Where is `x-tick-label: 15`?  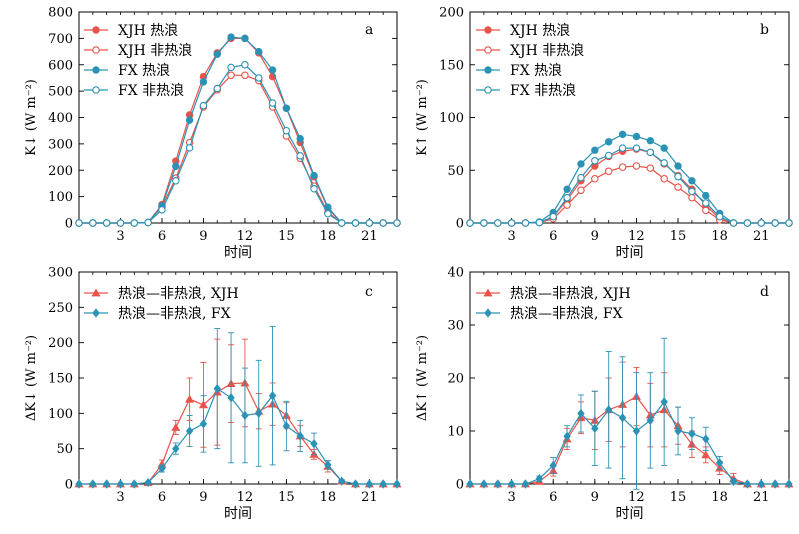
x-tick-label: 15 is located at coordinates (678, 236).